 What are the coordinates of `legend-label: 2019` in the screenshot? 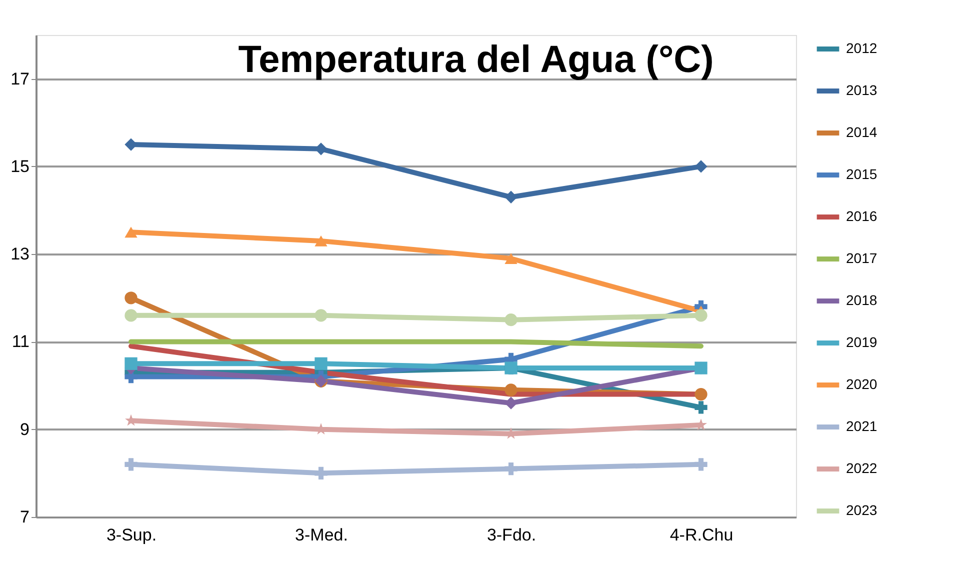 It's located at (862, 342).